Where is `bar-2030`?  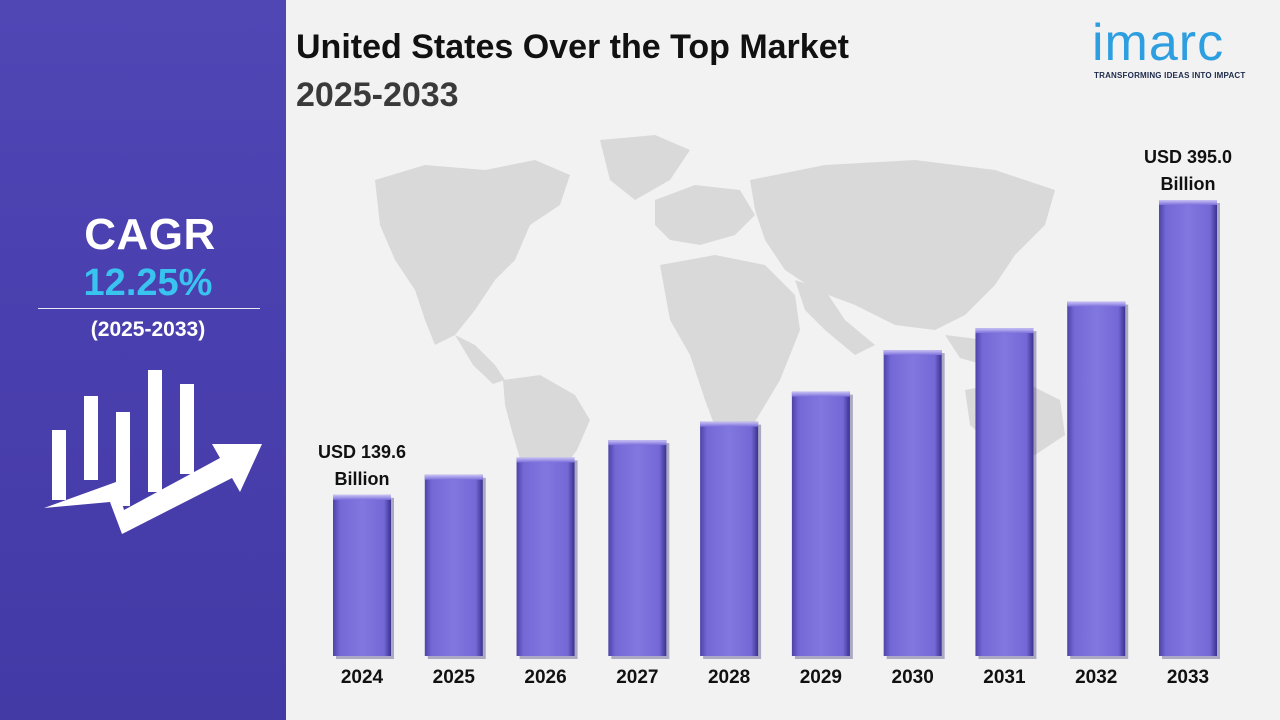
bar-2030 is located at coordinates (914, 504).